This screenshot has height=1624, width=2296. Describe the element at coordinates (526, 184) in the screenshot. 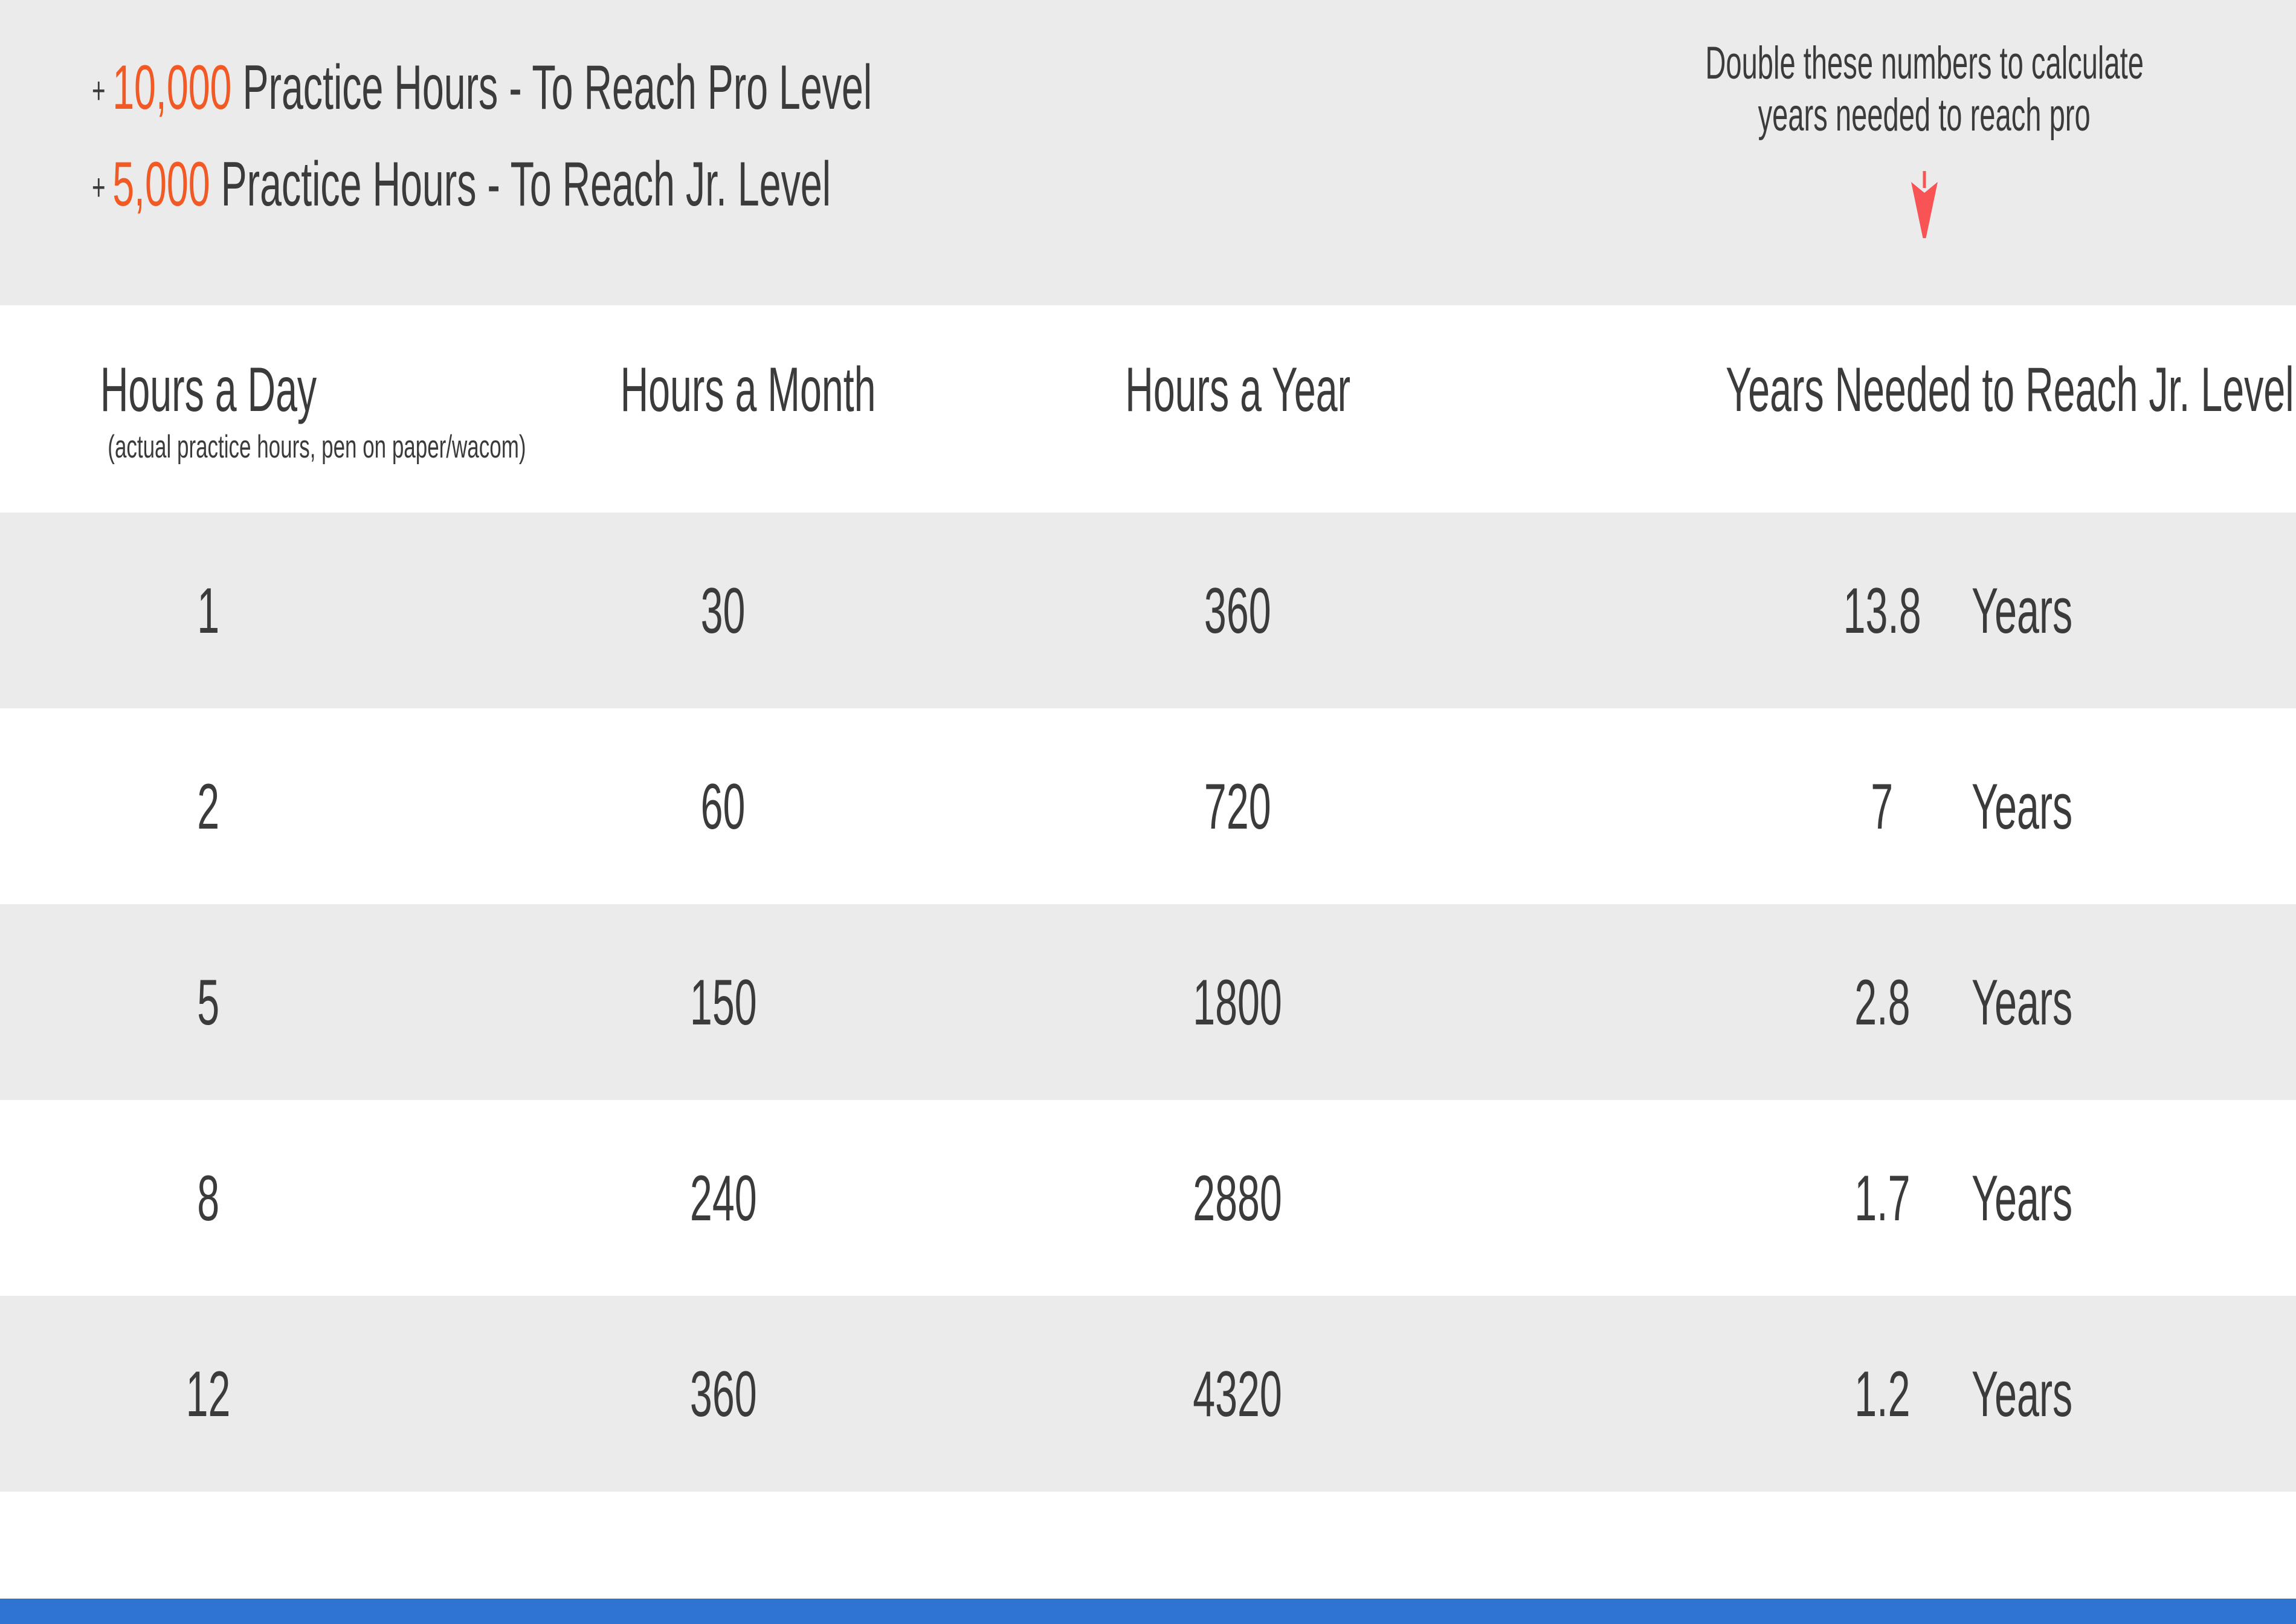

I see `jr-hours-label: Practice Hours - To Reach Jr. Level` at that location.